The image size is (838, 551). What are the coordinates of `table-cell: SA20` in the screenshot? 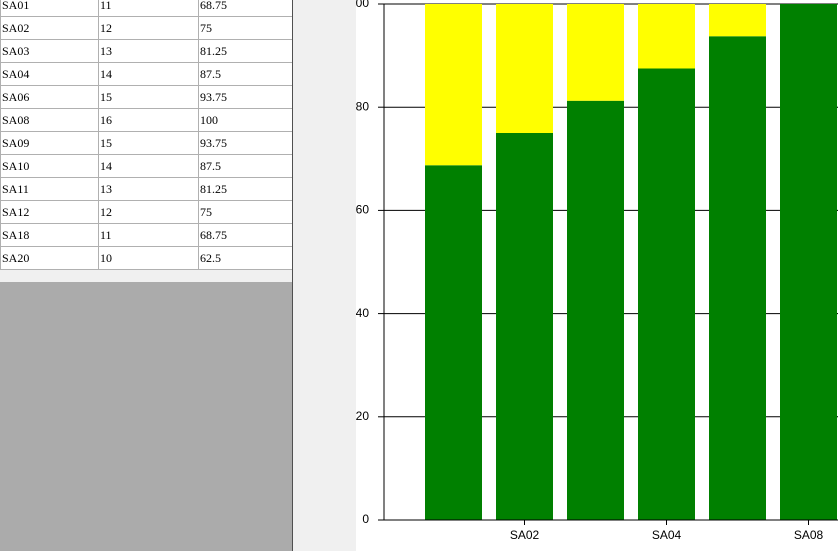 It's located at (49, 258).